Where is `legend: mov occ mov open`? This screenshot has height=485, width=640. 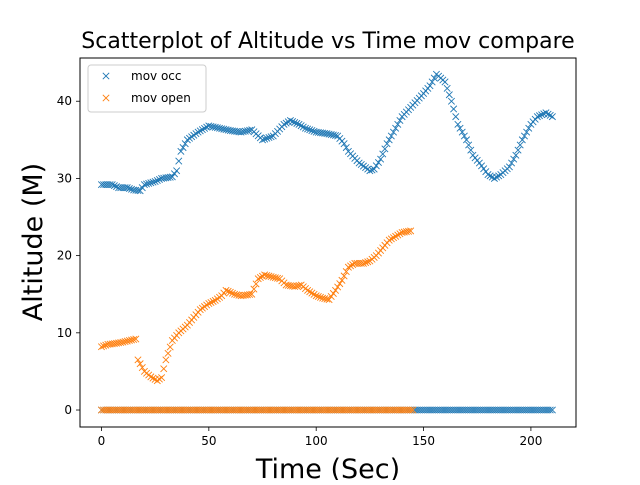 legend: mov occ mov open is located at coordinates (147, 88).